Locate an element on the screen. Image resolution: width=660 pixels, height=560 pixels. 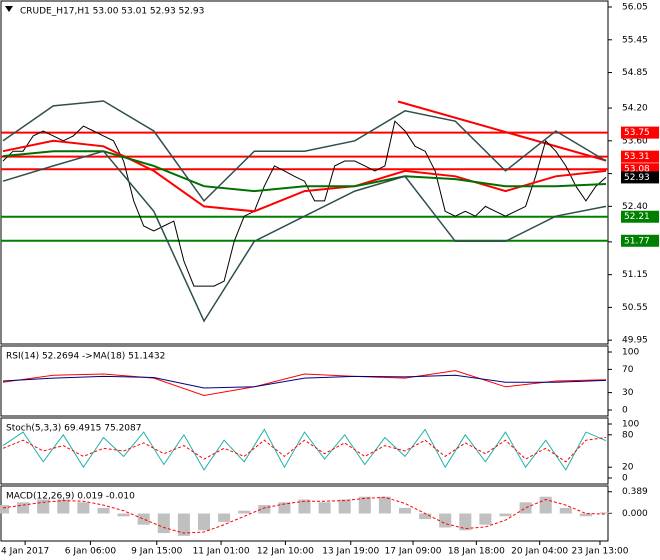
level-label: 52.21 is located at coordinates (637, 217).